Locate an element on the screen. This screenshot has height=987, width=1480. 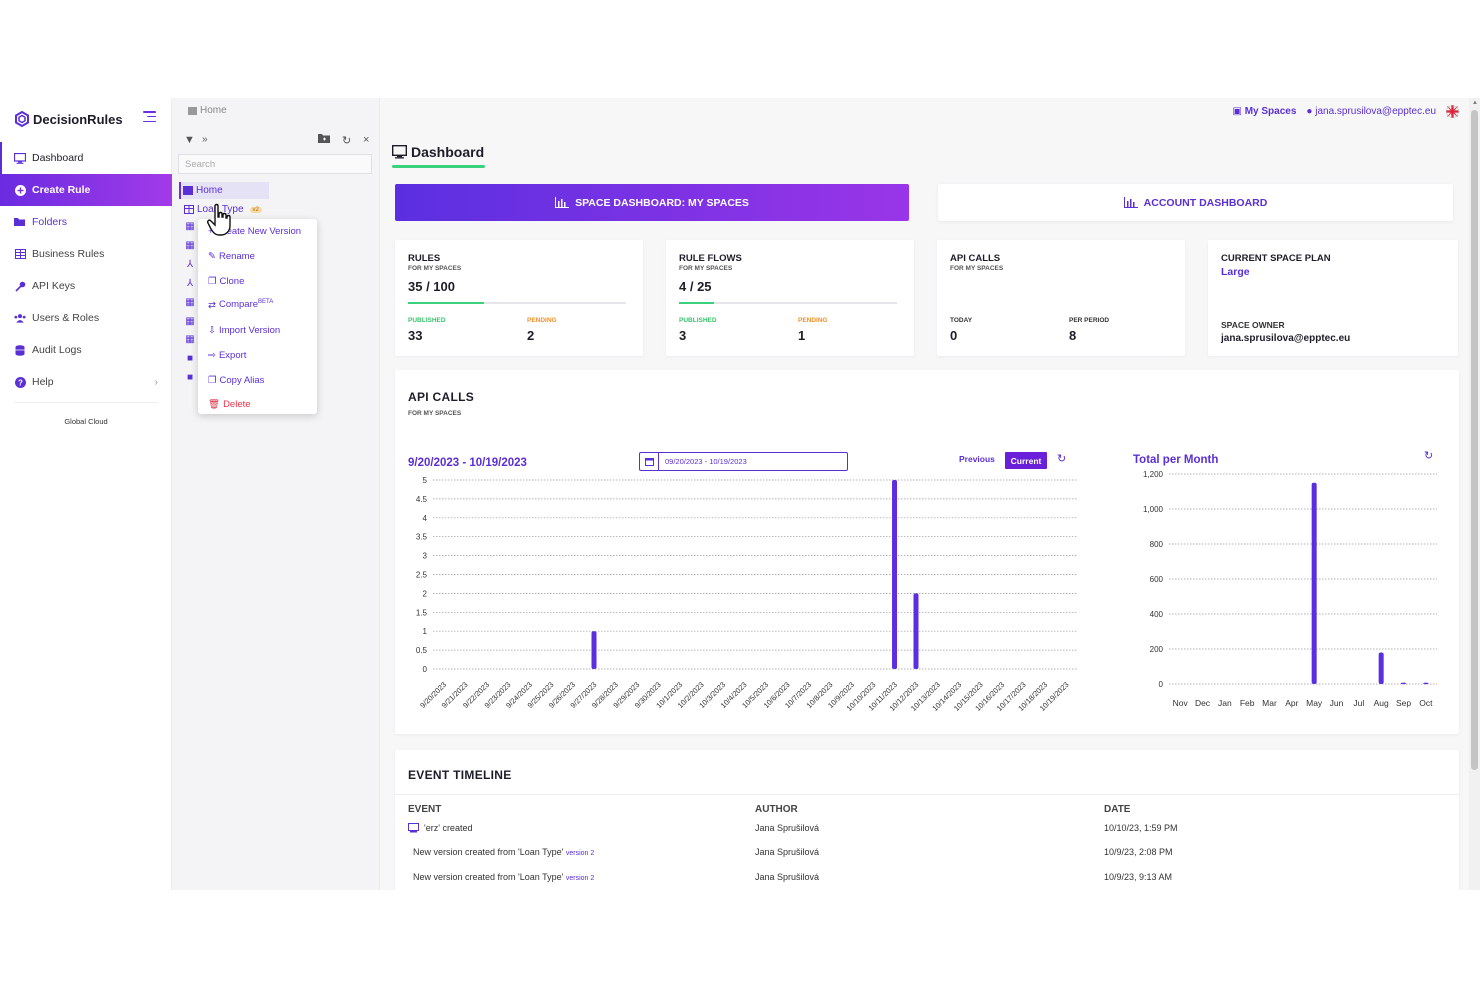
export-icon: ⇨ is located at coordinates (212, 355).